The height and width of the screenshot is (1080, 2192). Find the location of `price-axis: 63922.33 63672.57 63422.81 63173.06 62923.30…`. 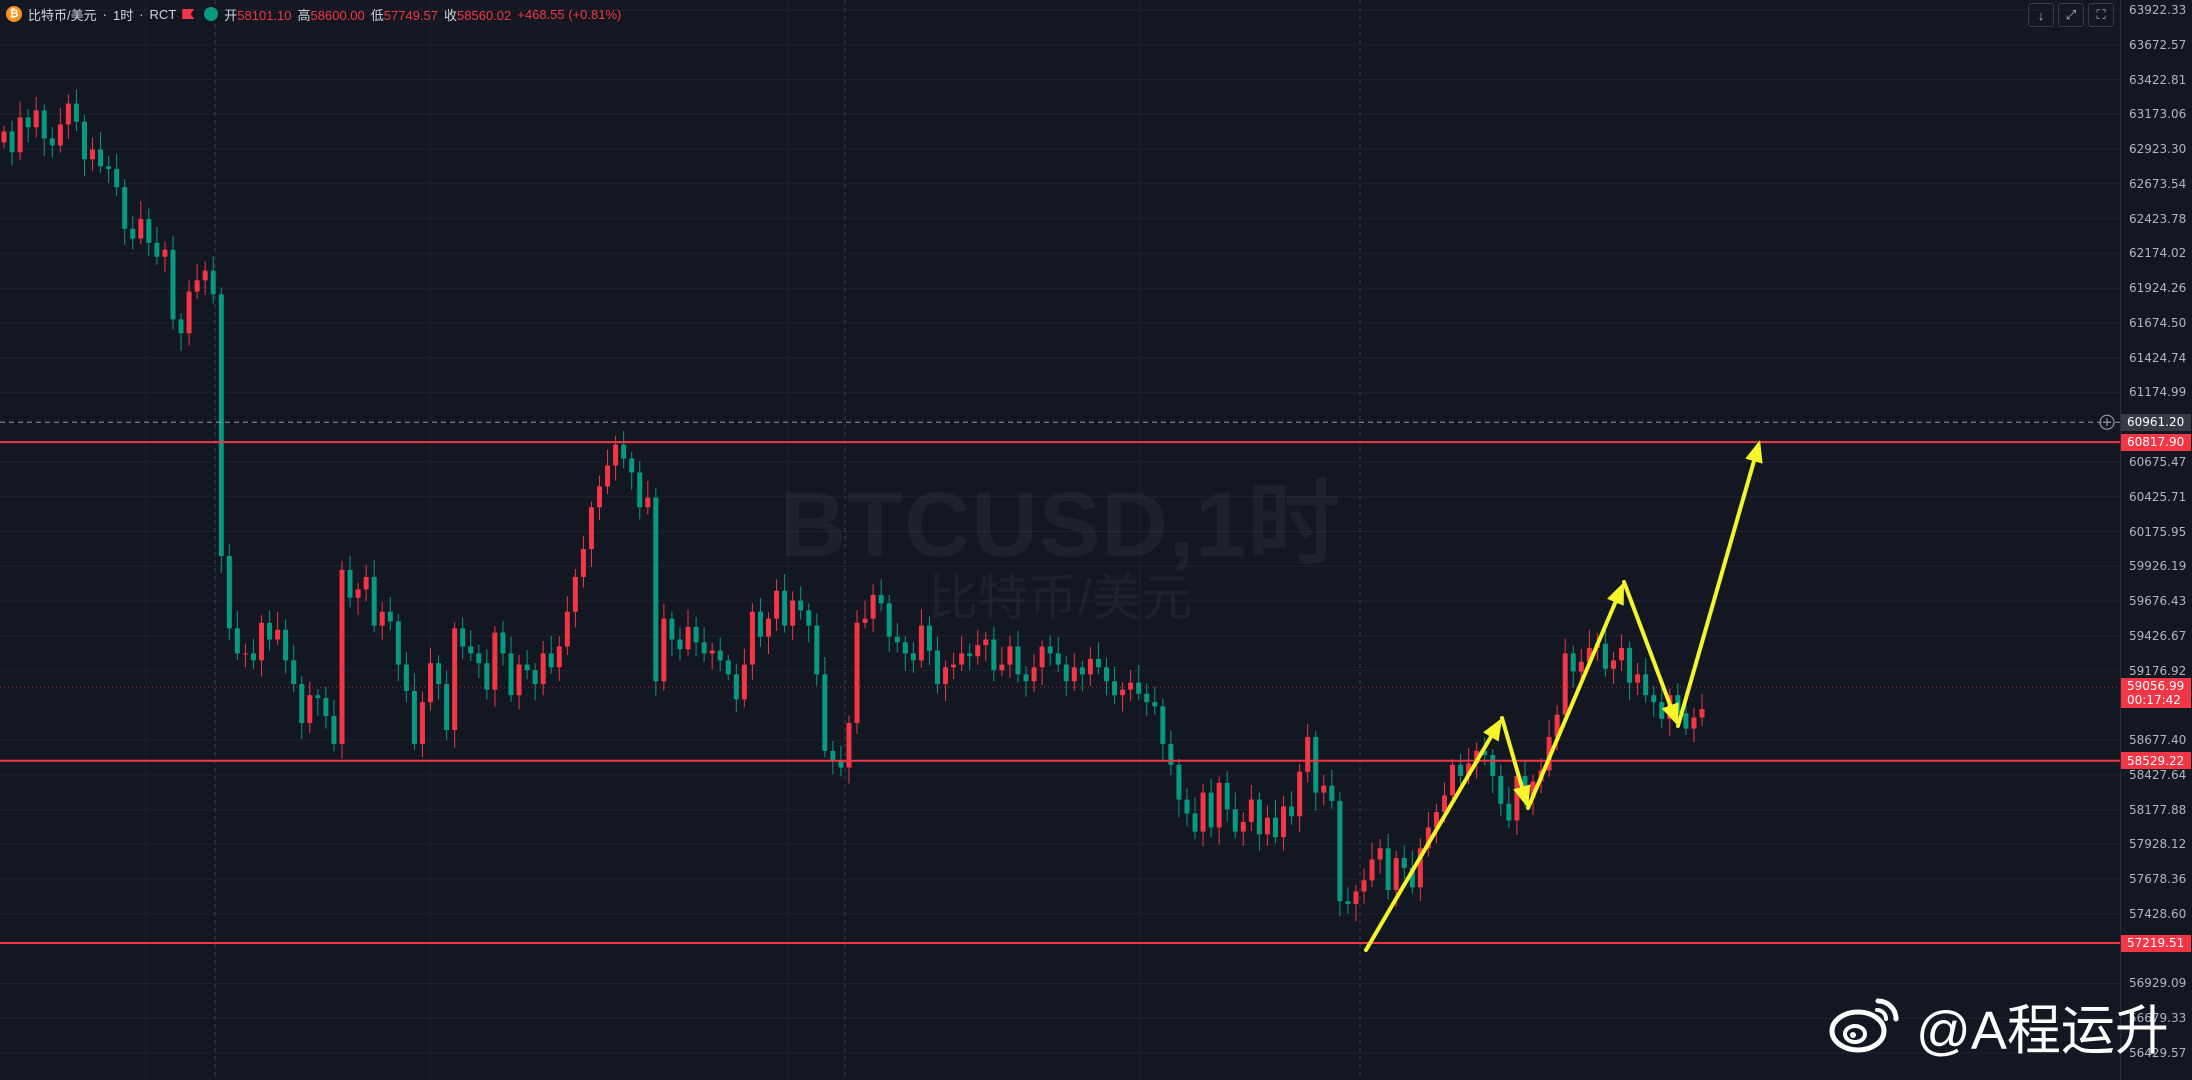

price-axis: 63922.33 63672.57 63422.81 63173.06 62923.30… is located at coordinates (2156, 540).